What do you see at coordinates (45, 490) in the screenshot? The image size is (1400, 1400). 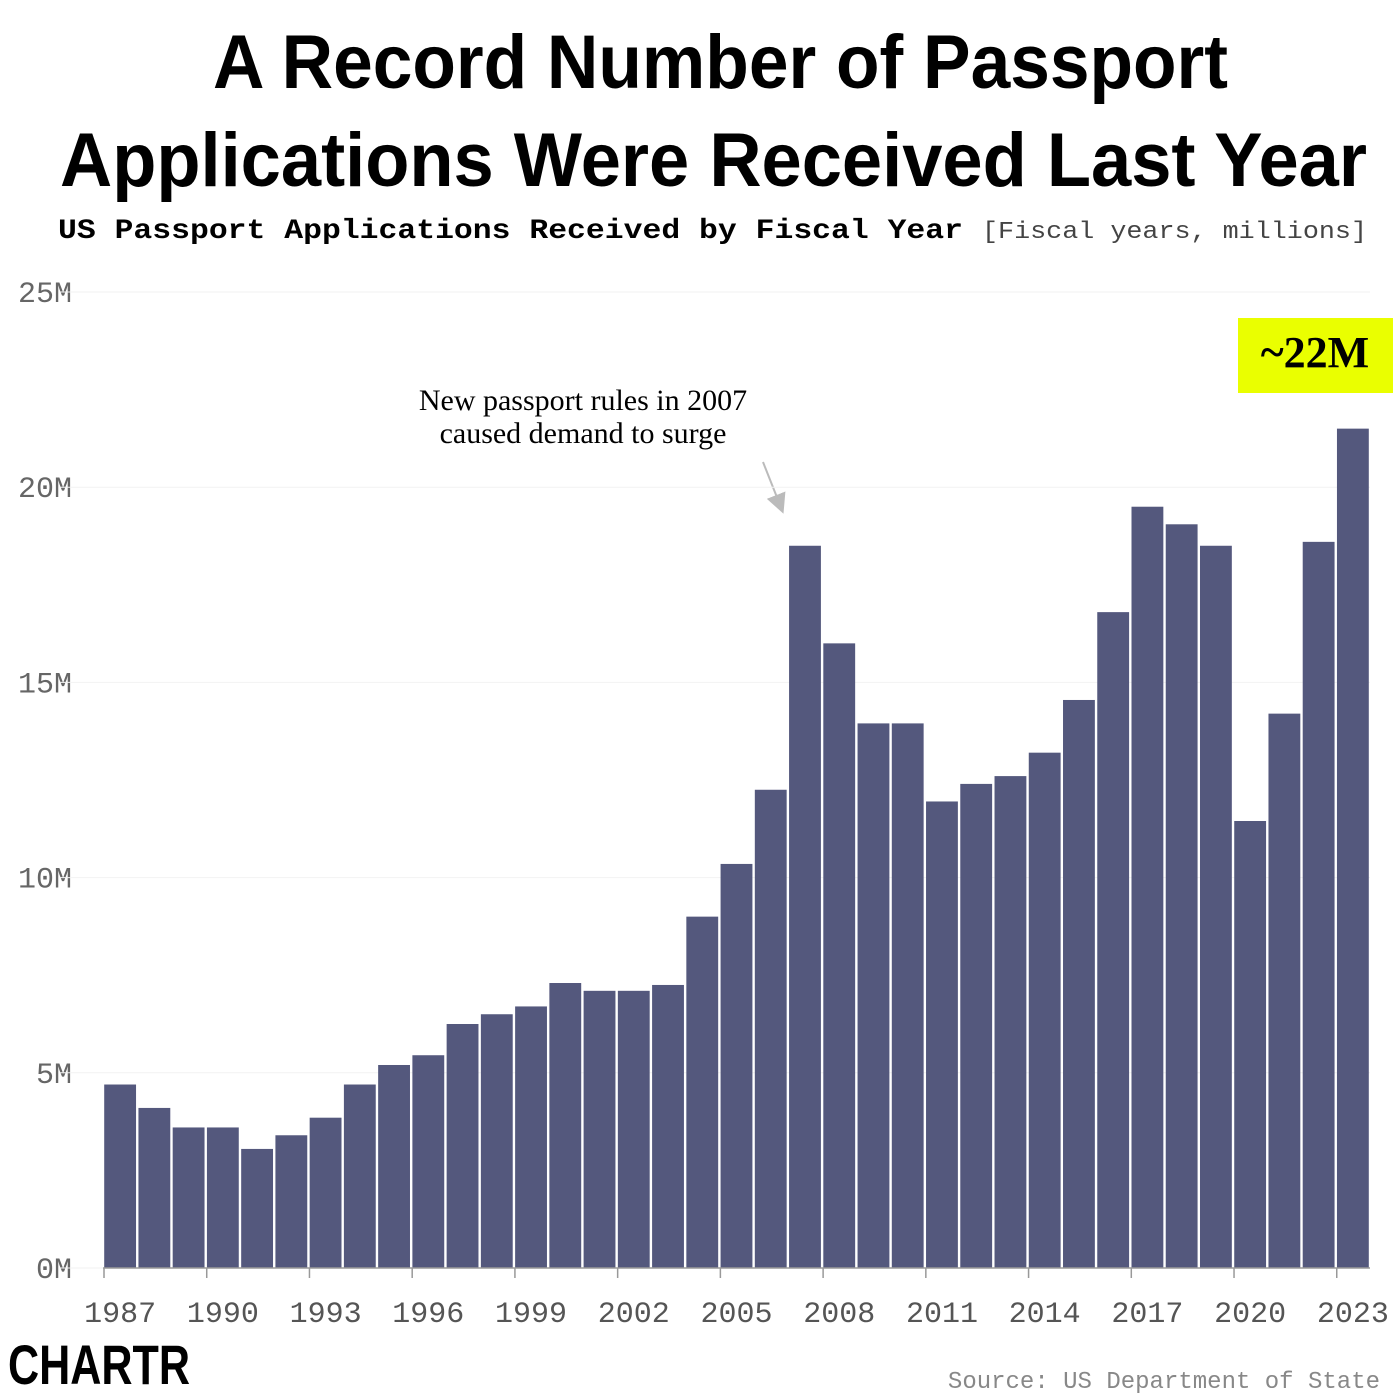 I see `y-tick-label: 20M` at bounding box center [45, 490].